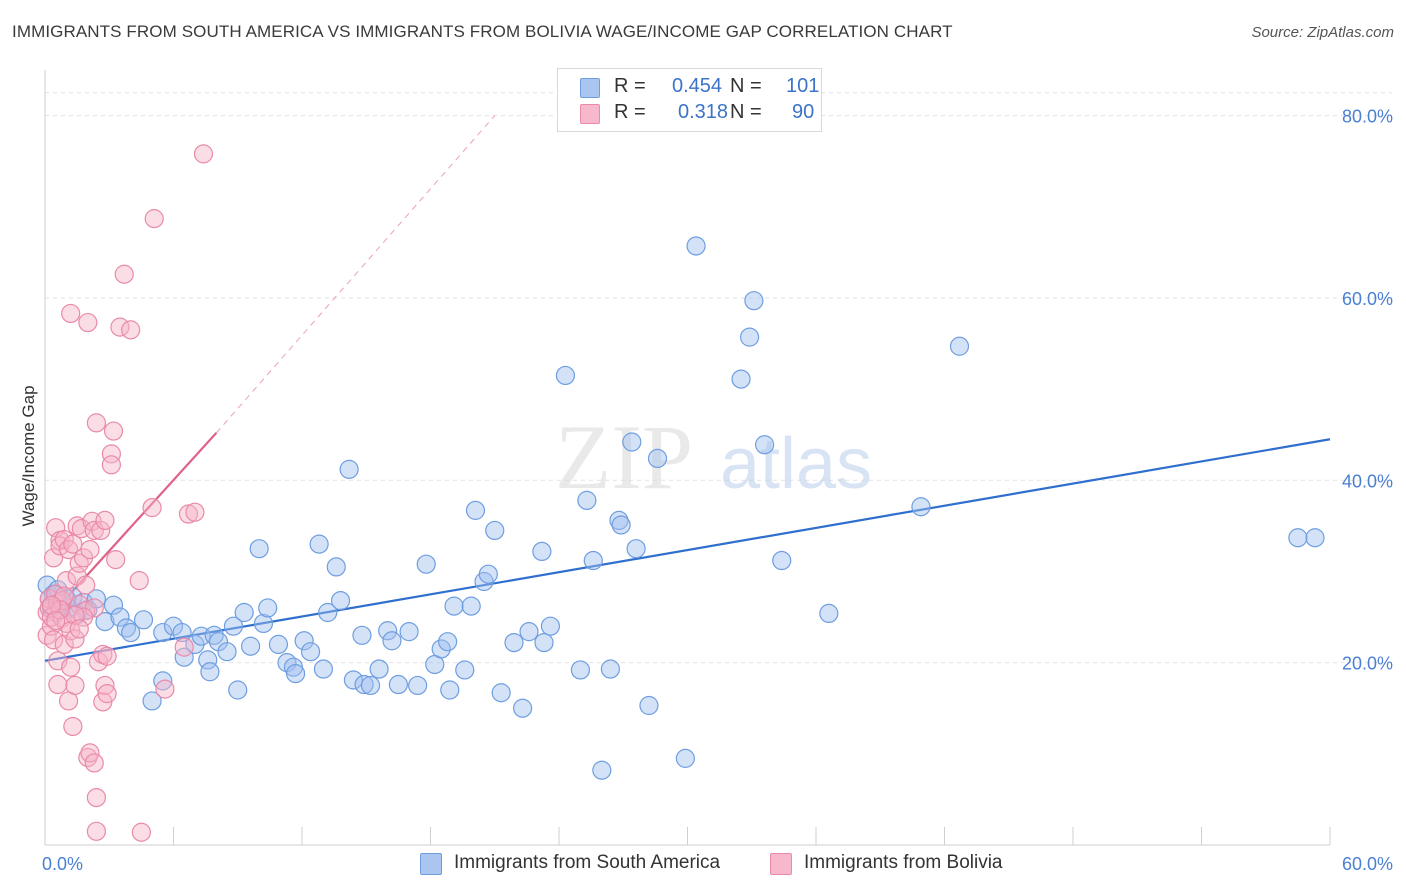 Image resolution: width=1406 pixels, height=892 pixels. What do you see at coordinates (1367, 864) in the screenshot?
I see `x-tick-label-end: 60.0%` at bounding box center [1367, 864].